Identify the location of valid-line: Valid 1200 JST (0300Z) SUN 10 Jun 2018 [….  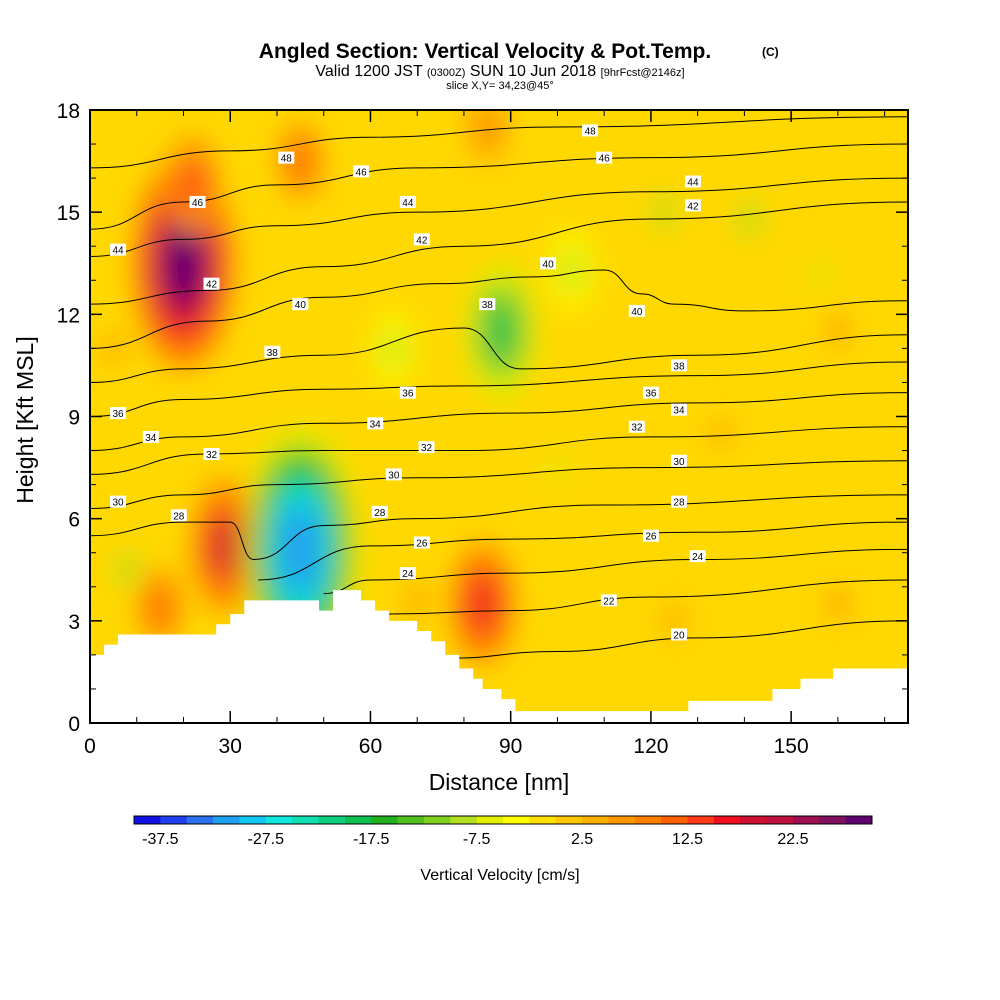
(499, 71).